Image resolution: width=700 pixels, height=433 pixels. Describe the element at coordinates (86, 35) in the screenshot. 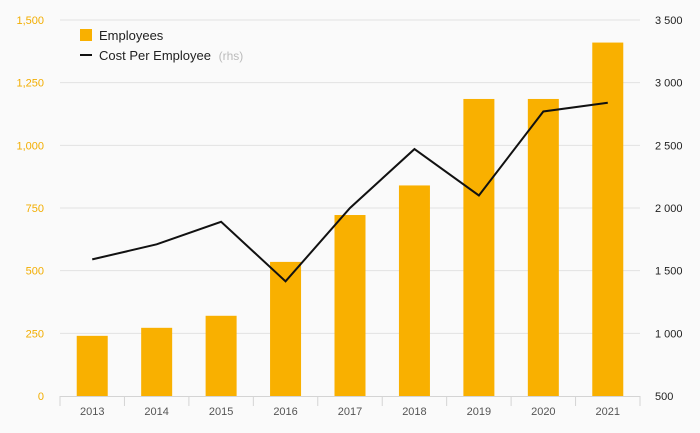

I see `legend-swatch-employees` at that location.